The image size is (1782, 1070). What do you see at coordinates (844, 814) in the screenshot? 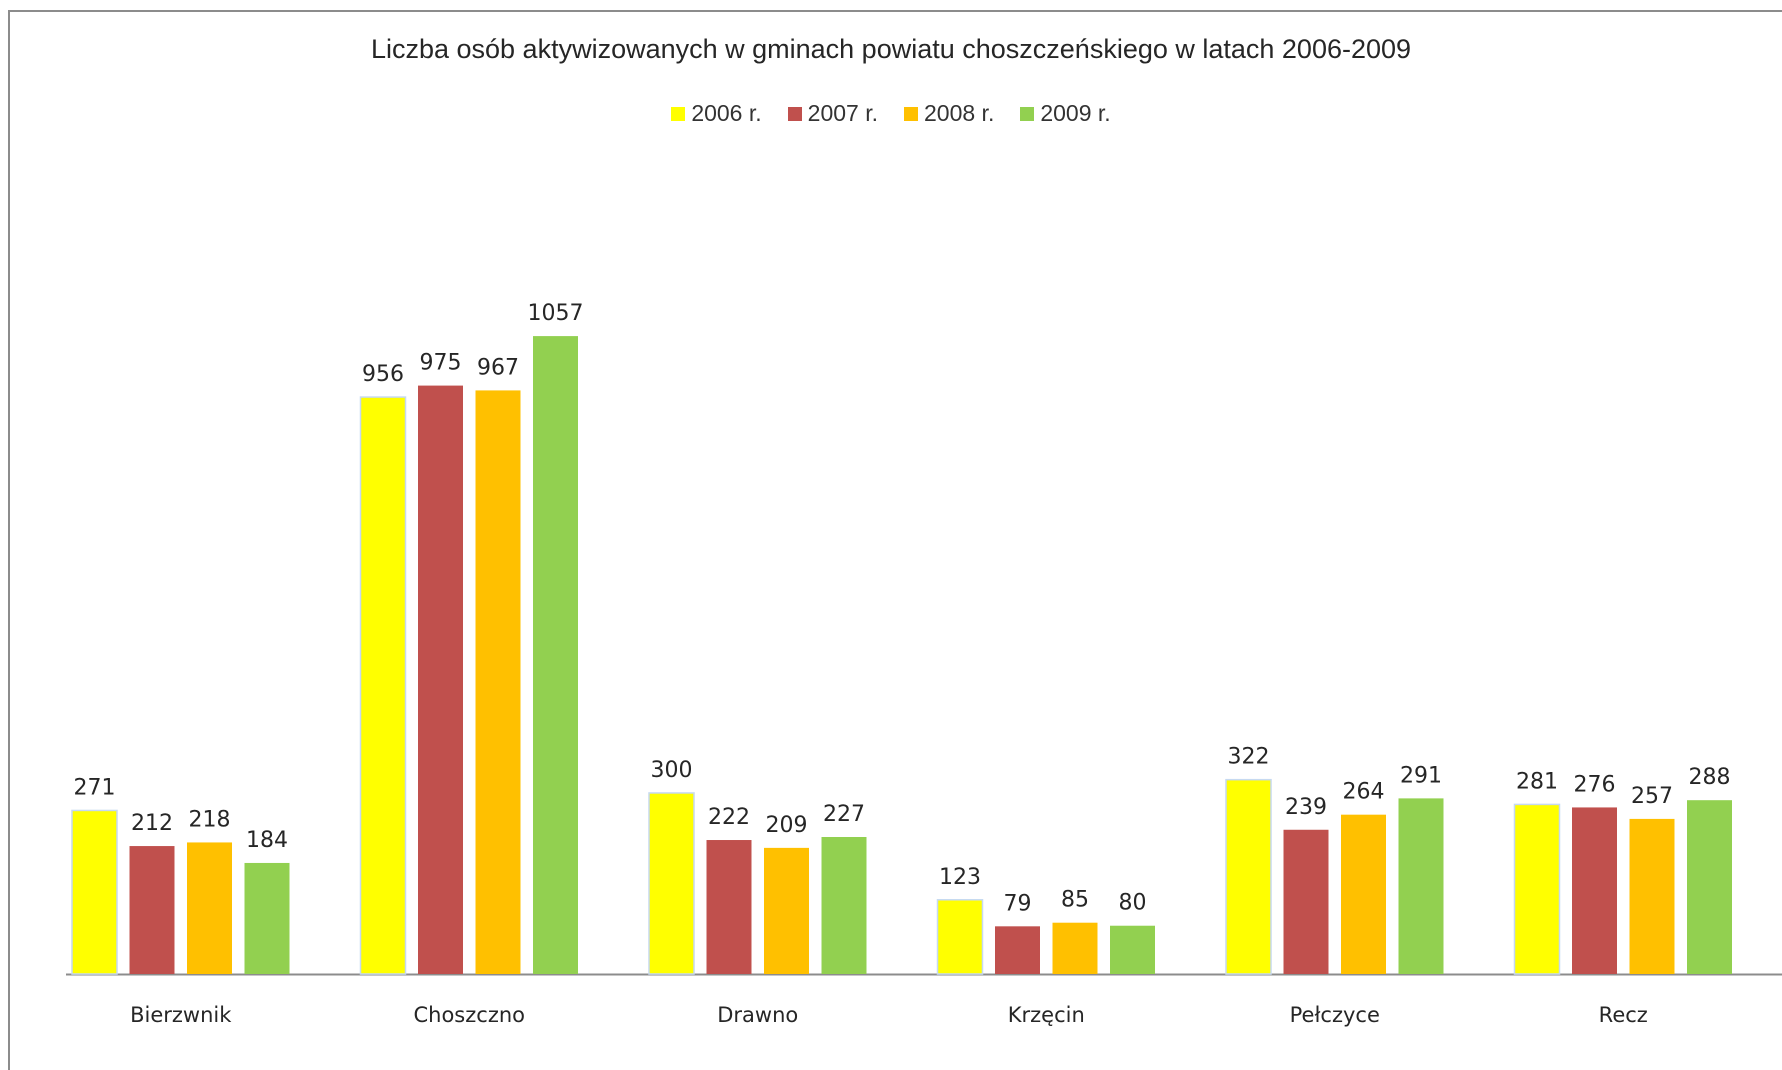
I see `data-label-drawno-2009: 227` at bounding box center [844, 814].